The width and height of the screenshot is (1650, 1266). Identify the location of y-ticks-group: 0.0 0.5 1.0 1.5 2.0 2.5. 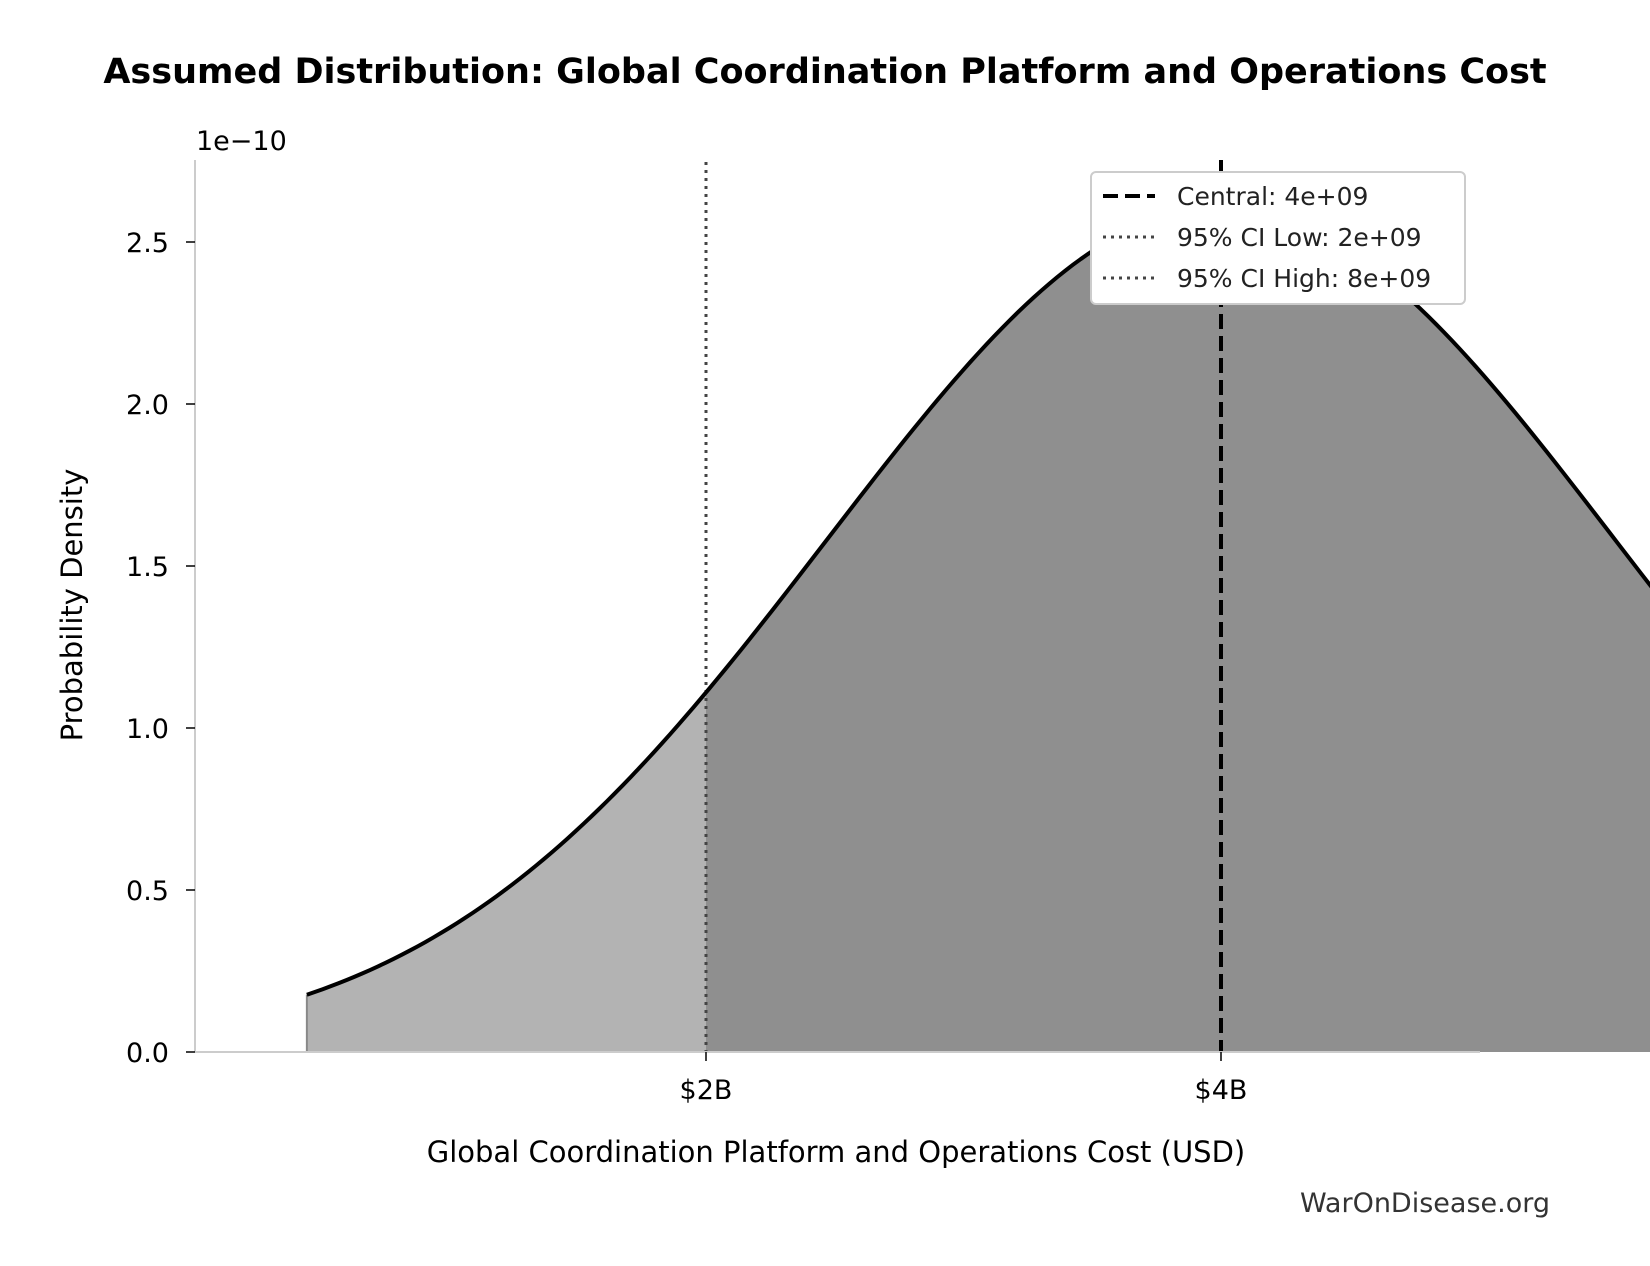
(160, 648).